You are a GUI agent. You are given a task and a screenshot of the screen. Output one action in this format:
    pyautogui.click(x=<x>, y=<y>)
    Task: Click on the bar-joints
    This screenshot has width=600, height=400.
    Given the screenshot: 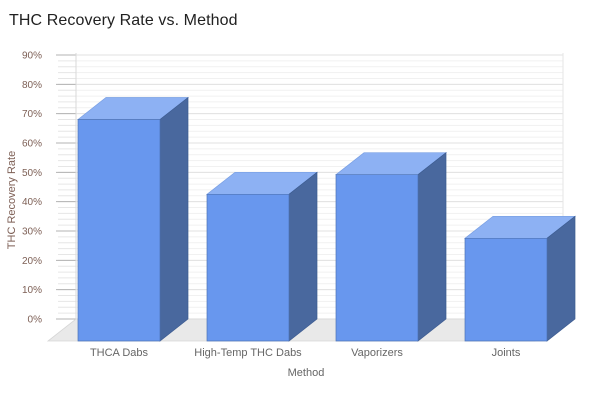 What is the action you would take?
    pyautogui.click(x=520, y=278)
    